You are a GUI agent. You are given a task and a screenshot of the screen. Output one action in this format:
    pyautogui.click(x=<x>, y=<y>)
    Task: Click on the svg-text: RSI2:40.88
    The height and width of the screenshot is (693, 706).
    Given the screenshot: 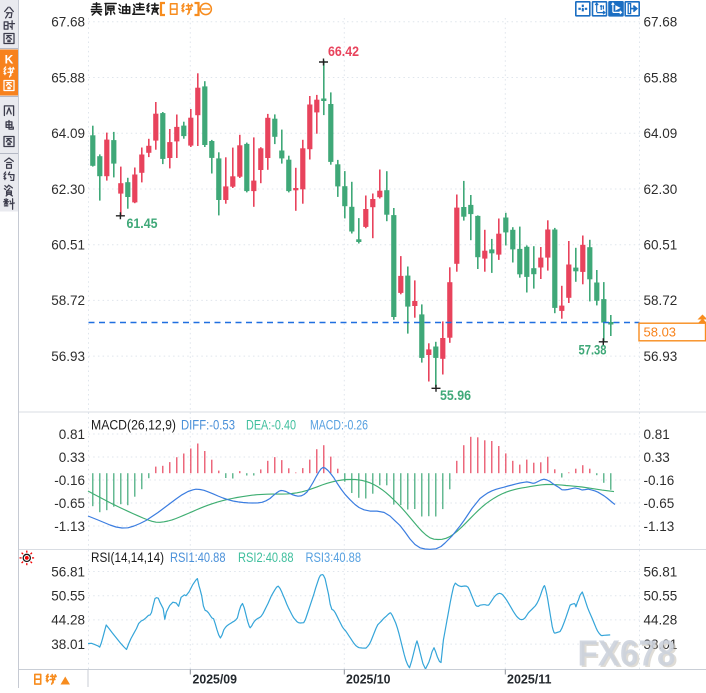 What is the action you would take?
    pyautogui.click(x=266, y=557)
    